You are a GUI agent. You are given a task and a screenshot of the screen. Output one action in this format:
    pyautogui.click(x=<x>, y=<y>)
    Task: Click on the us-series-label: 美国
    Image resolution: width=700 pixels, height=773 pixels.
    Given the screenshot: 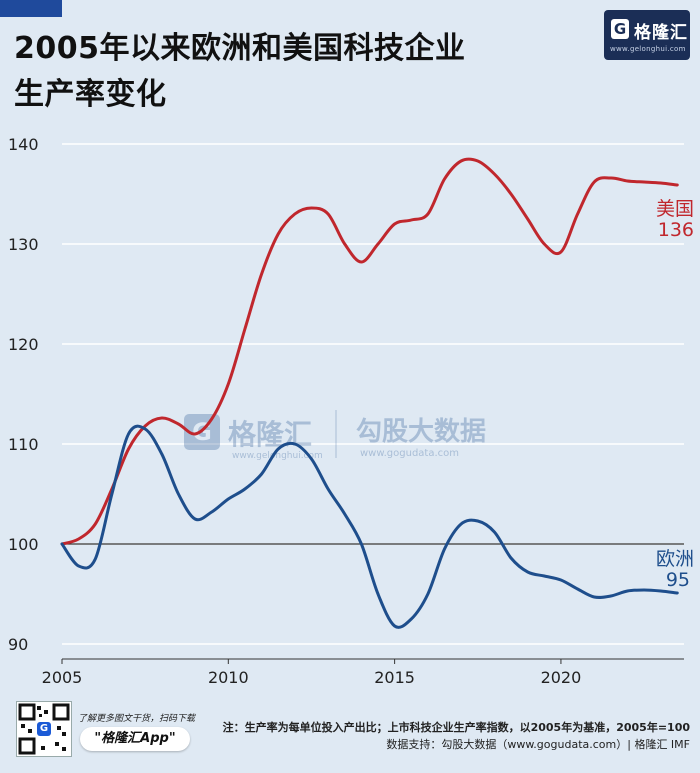 What is the action you would take?
    pyautogui.click(x=675, y=209)
    